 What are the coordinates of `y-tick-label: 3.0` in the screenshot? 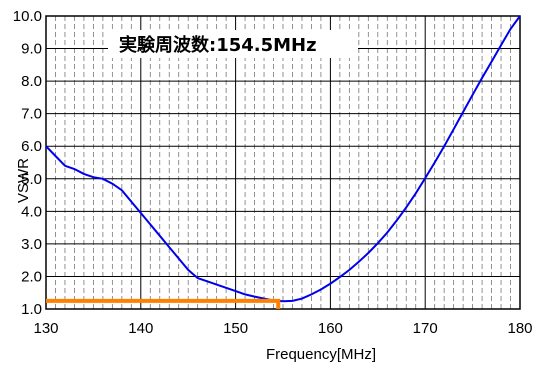 It's located at (31, 244).